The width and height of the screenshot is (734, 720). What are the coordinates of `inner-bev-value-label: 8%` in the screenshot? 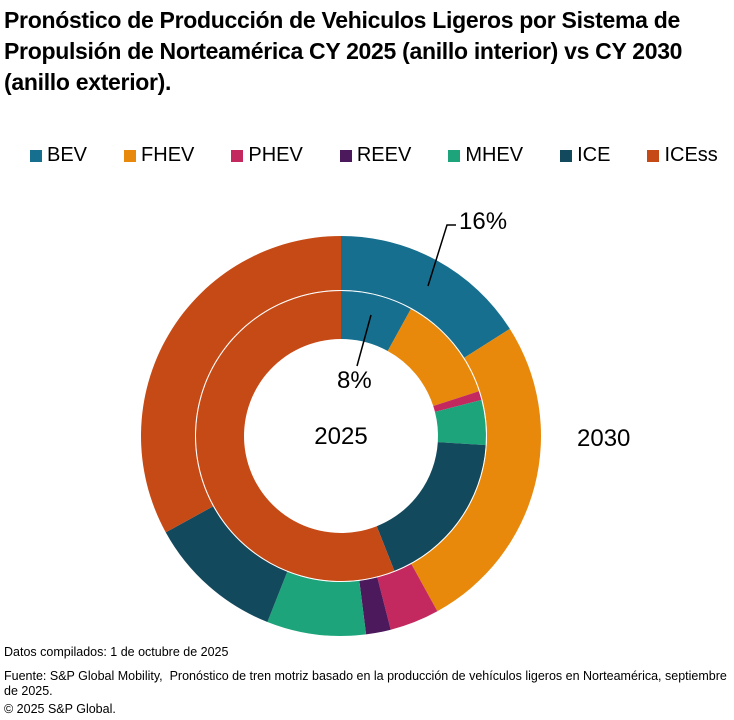 It's located at (354, 380).